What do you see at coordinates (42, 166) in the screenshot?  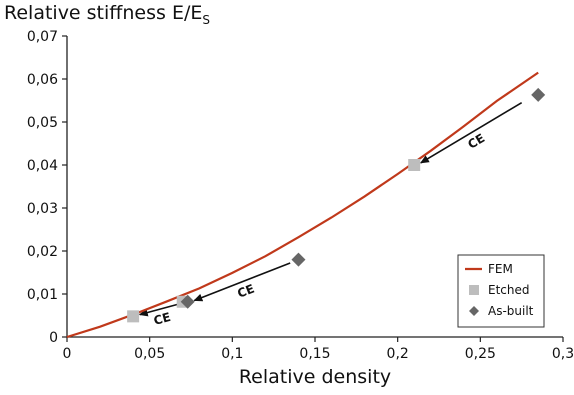 I see `y-tick-label: 0,04` at bounding box center [42, 166].